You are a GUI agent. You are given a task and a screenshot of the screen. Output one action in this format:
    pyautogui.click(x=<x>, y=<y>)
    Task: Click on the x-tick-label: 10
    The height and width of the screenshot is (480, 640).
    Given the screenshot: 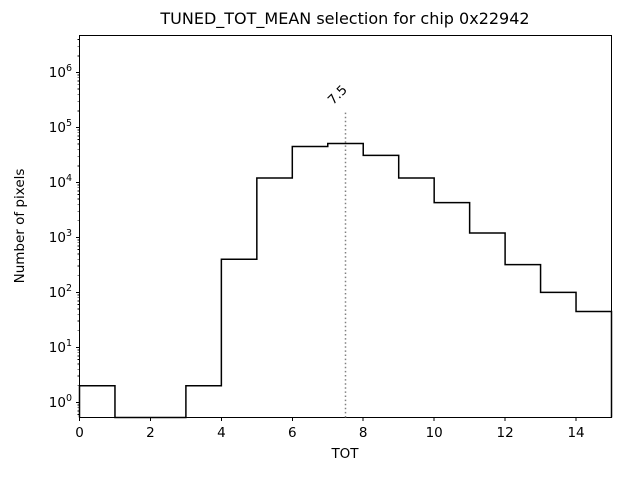 What is the action you would take?
    pyautogui.click(x=434, y=433)
    